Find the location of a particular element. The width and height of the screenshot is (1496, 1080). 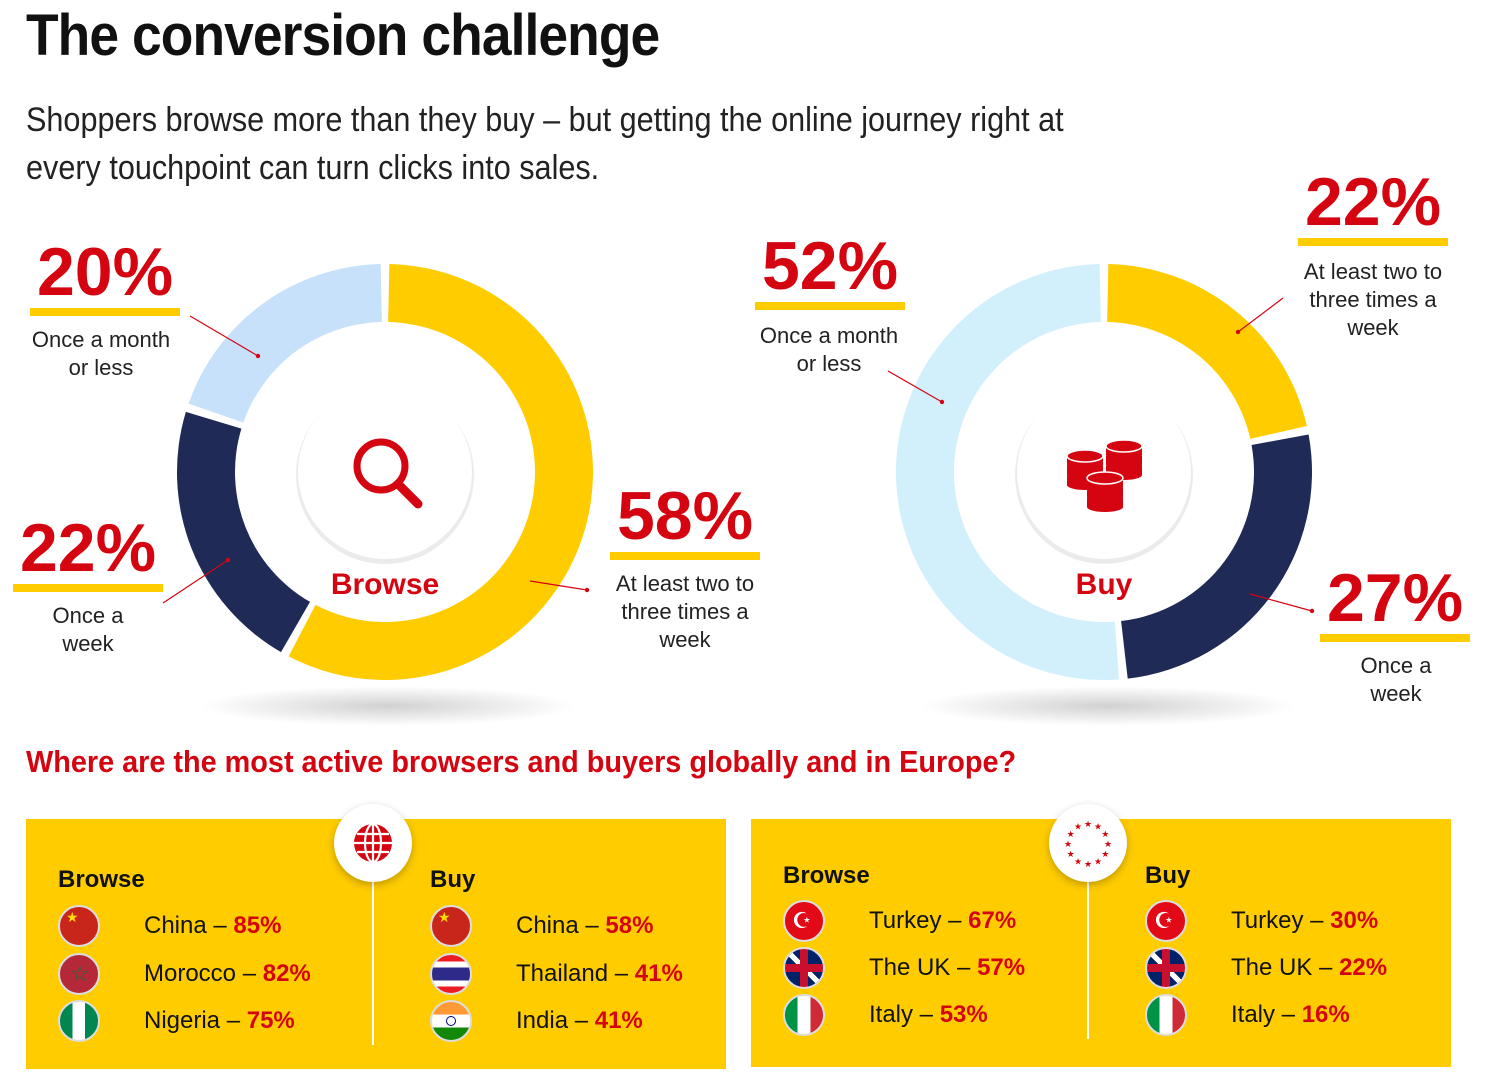

list-item: ★ China – 58% is located at coordinates (541, 926).